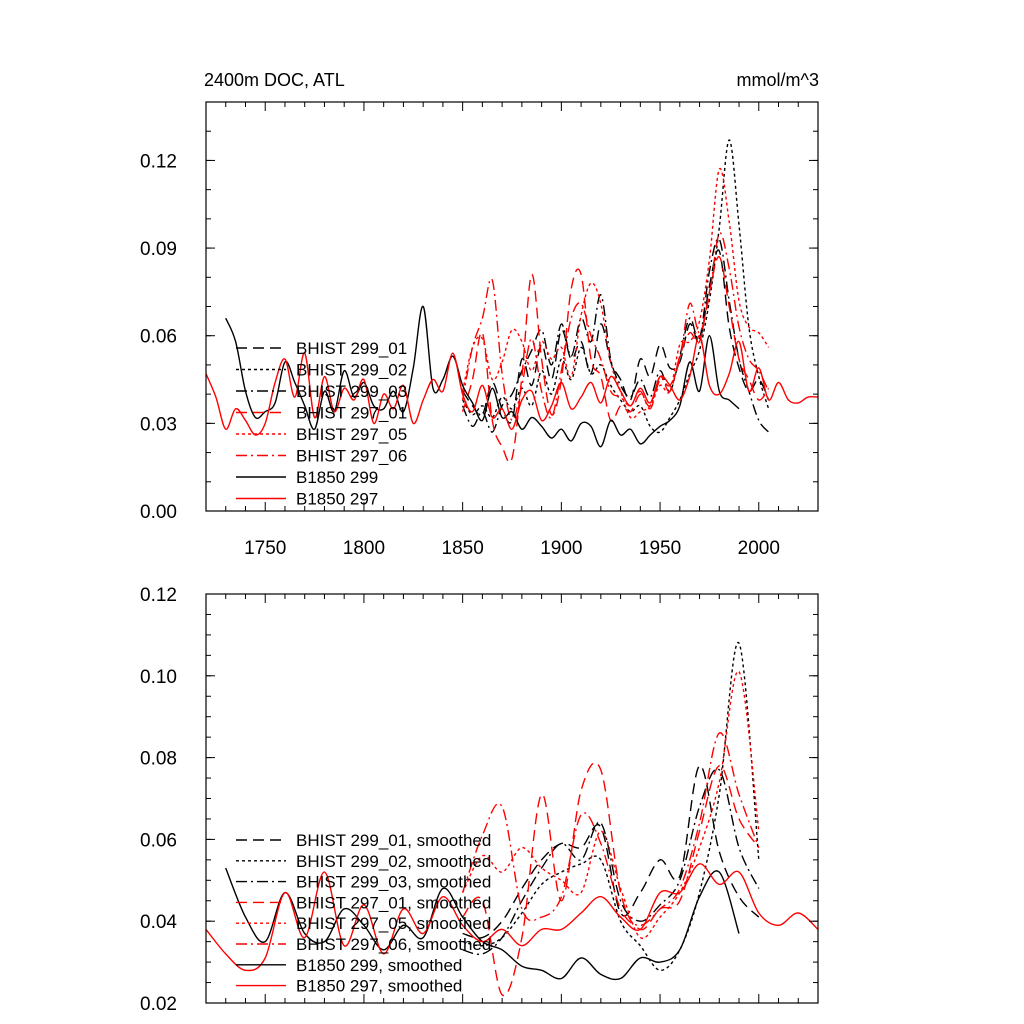 The width and height of the screenshot is (1024, 1024). Describe the element at coordinates (351, 434) in the screenshot. I see `top-legend-label-bhist-297-05: BHIST 297_05` at that location.